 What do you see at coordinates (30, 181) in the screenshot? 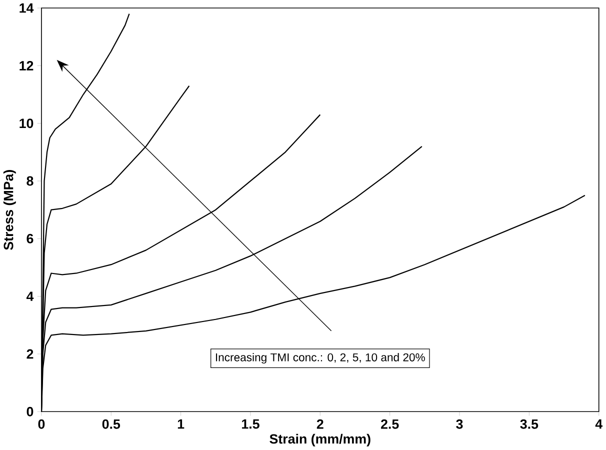
I see `y-tick-label: 8` at bounding box center [30, 181].